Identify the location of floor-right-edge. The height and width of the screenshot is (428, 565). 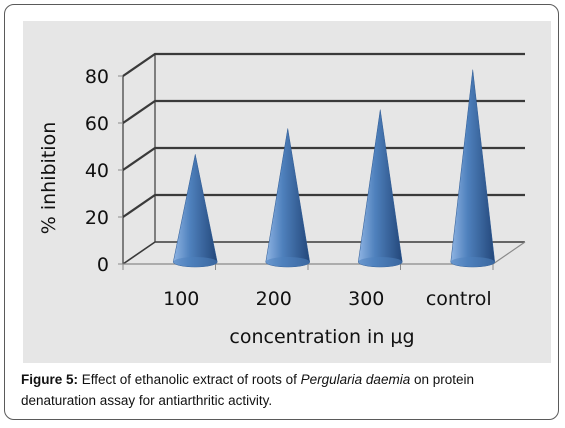
(509, 253).